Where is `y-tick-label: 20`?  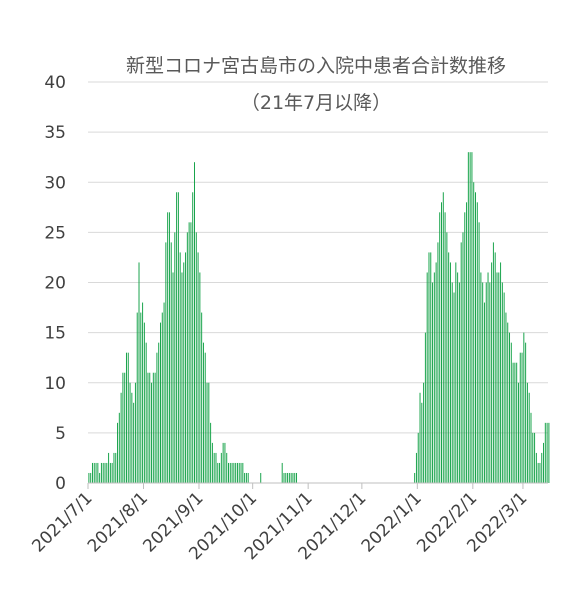
y-tick-label: 20 is located at coordinates (55, 284).